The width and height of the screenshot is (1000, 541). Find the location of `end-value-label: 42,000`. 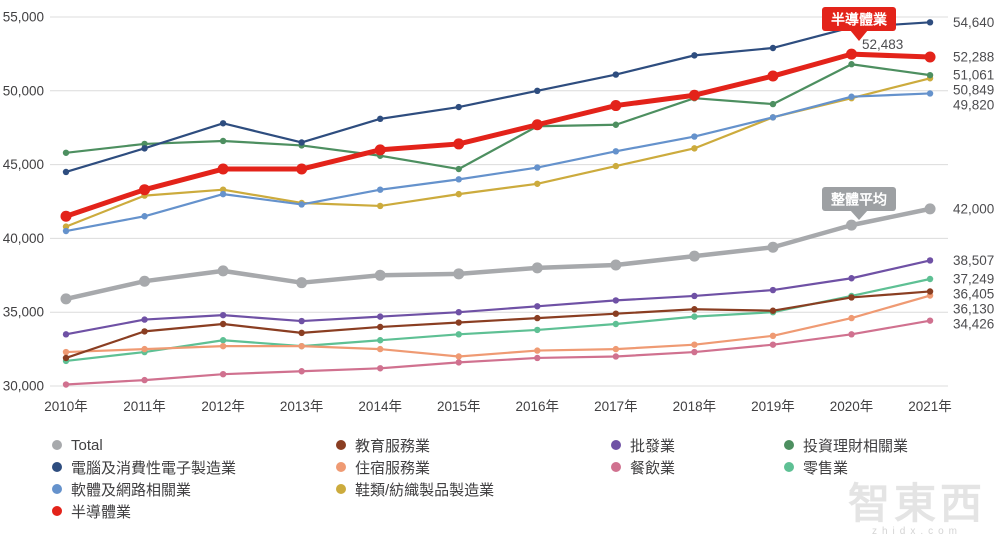

end-value-label: 42,000 is located at coordinates (973, 208).